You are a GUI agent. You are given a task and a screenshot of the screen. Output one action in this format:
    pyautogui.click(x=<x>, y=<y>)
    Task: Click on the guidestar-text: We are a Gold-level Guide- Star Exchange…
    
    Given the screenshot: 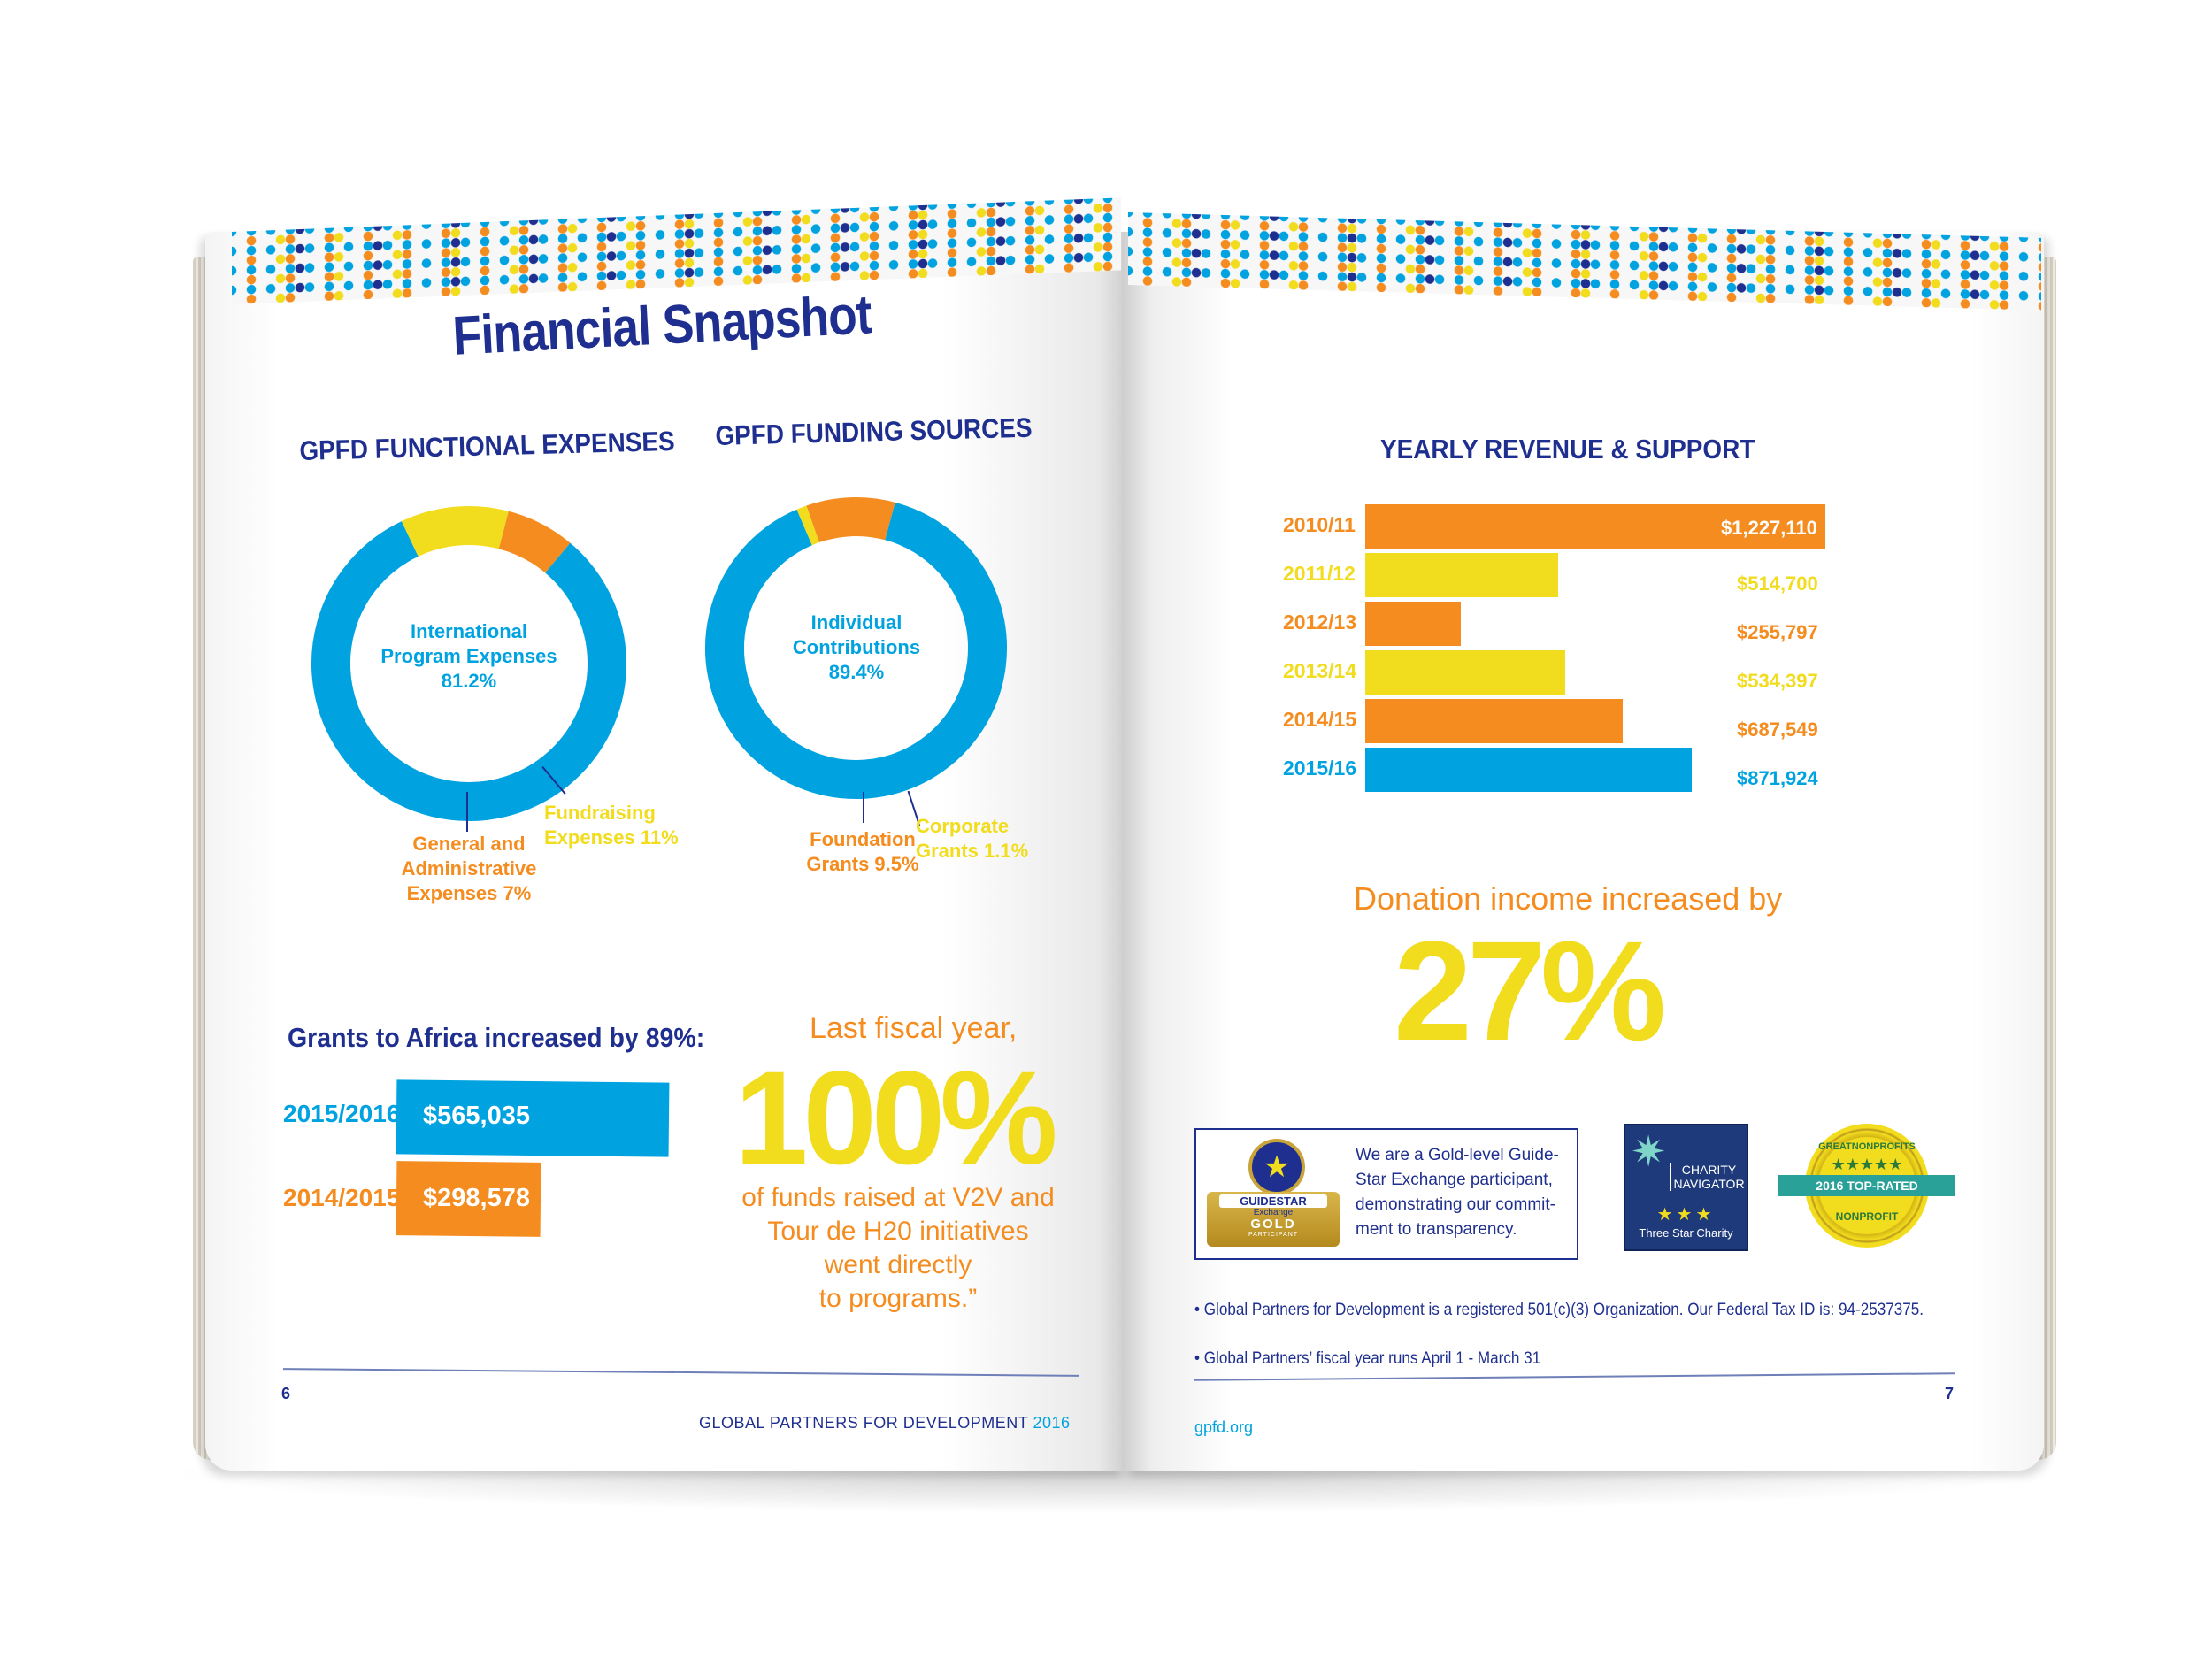 What is the action you would take?
    pyautogui.click(x=1458, y=1193)
    